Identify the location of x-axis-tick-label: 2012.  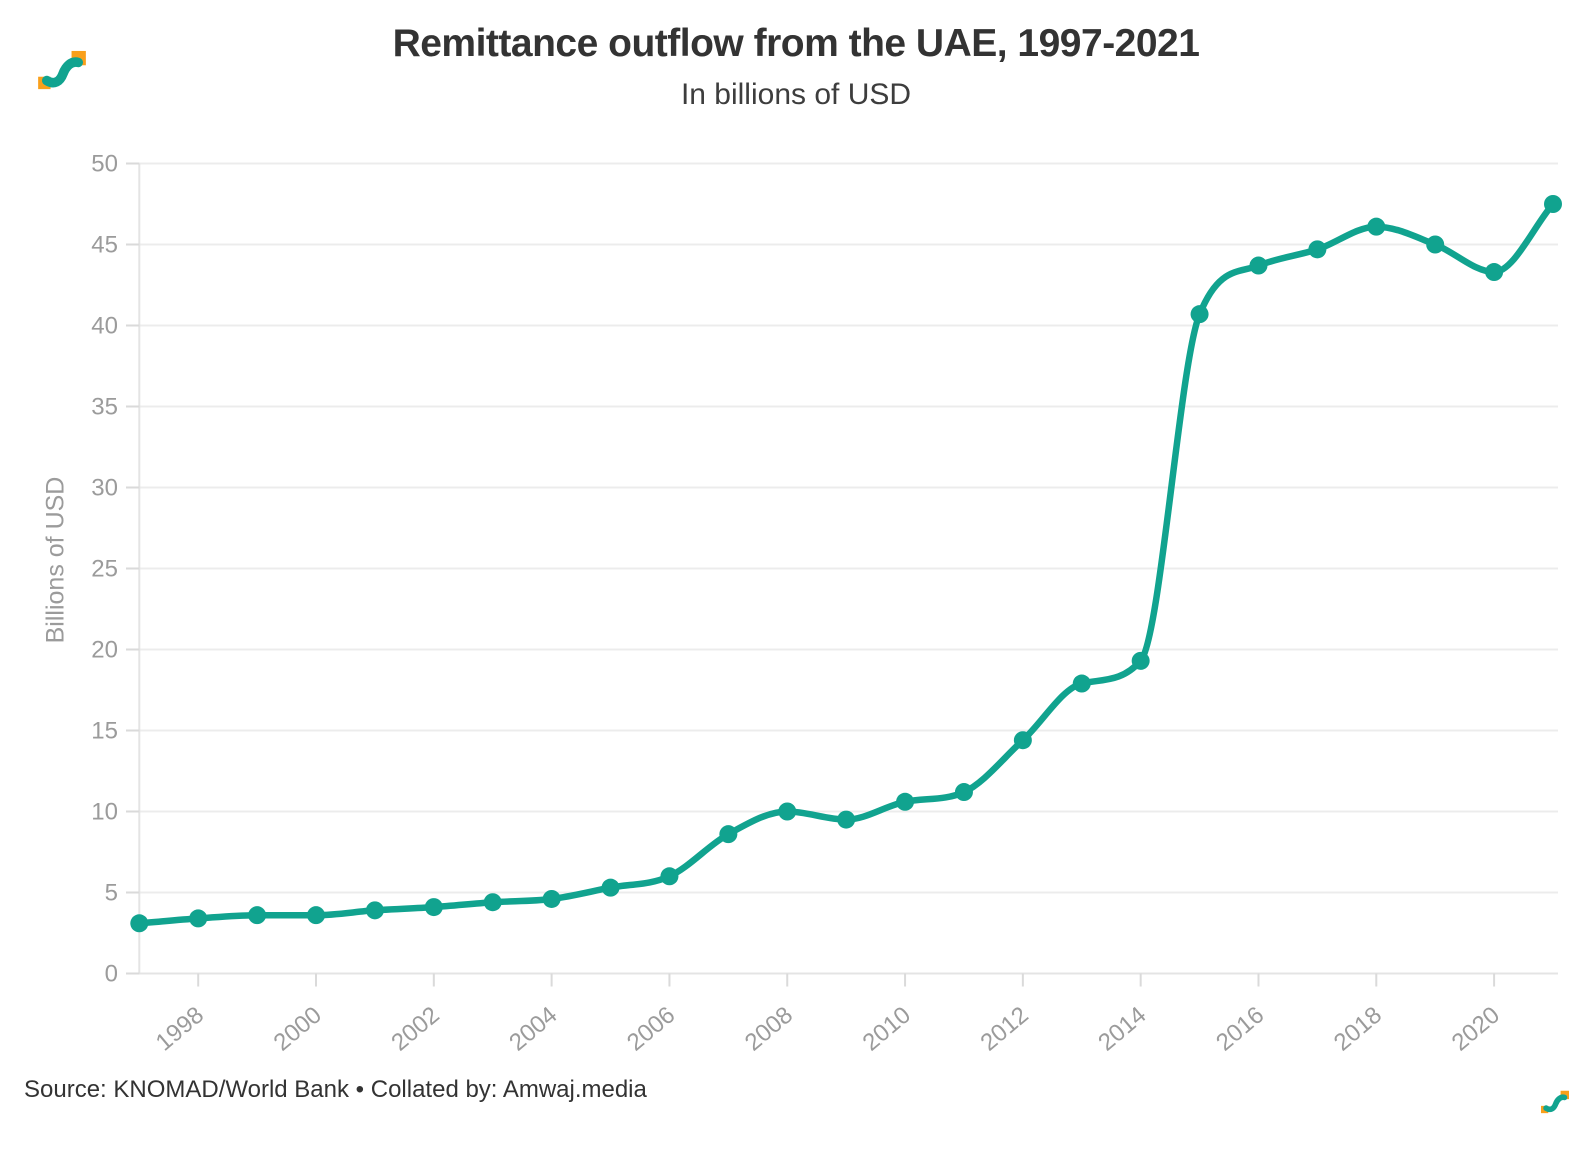
(1004, 1028).